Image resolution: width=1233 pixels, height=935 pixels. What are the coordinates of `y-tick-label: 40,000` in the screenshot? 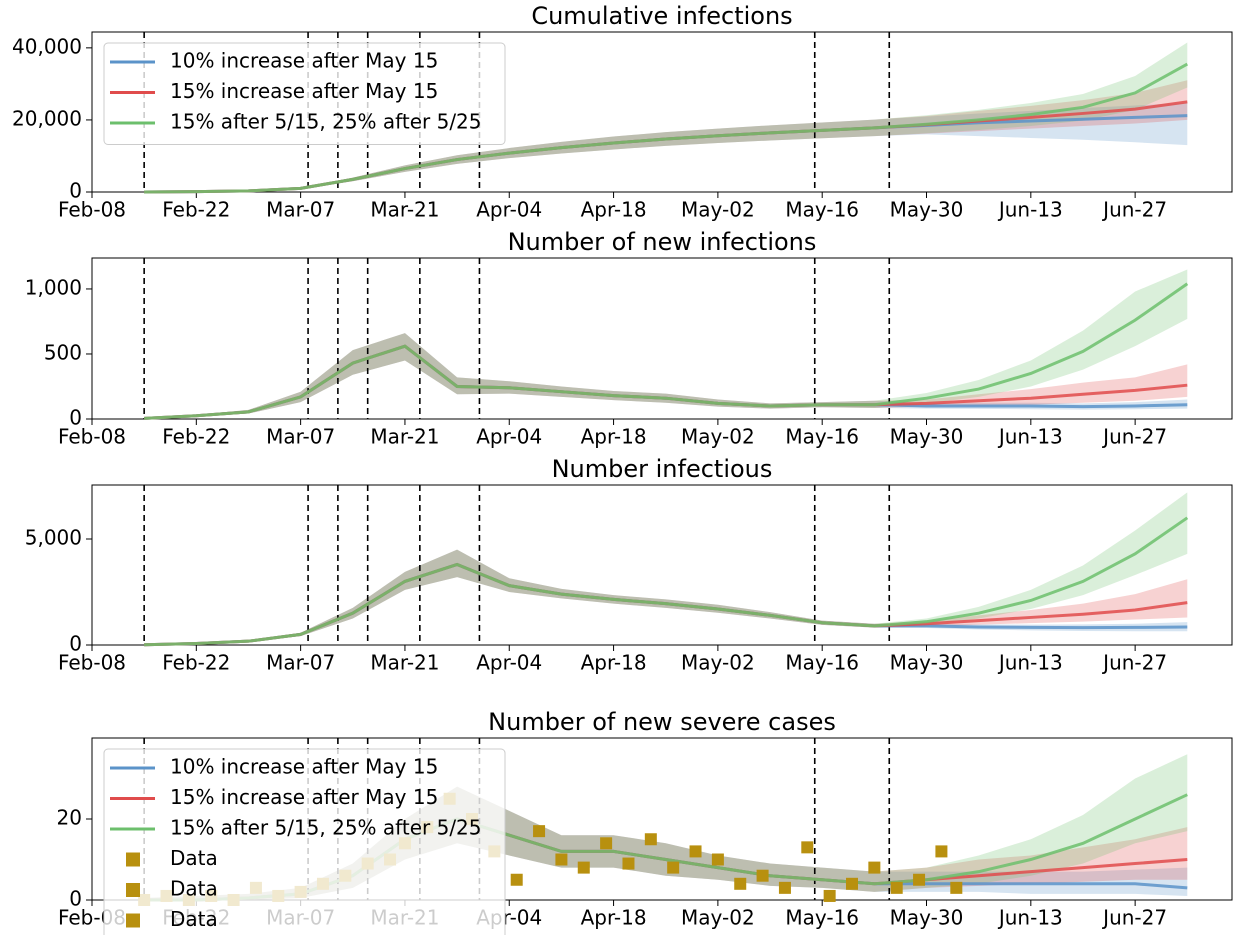 It's located at (47, 46).